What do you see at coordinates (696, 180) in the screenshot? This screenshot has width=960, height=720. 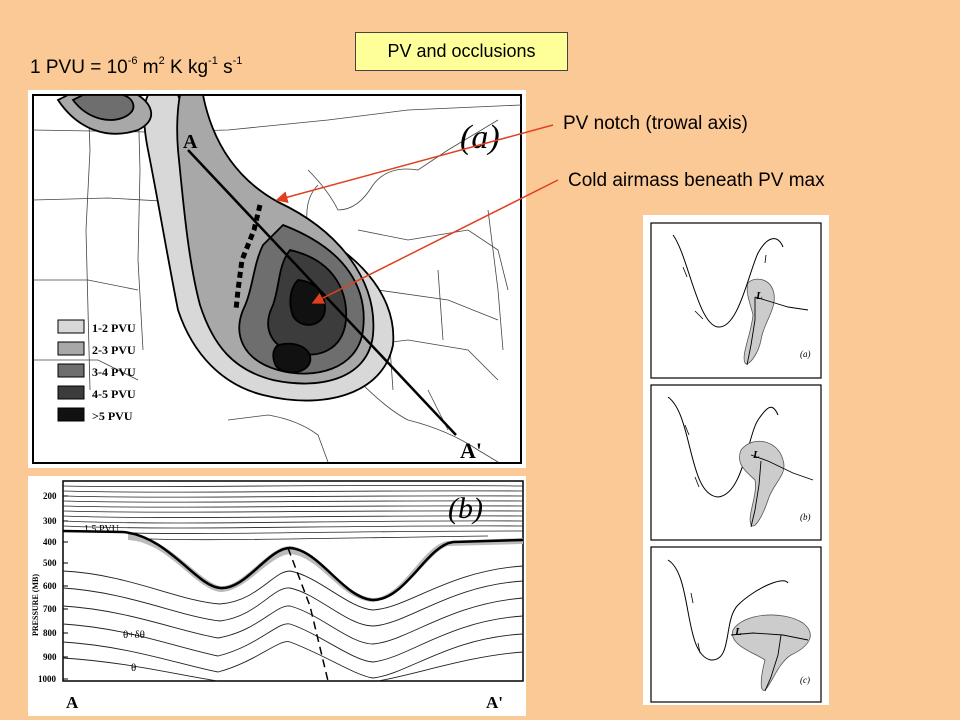 I see `callout-cold-airmass: Cold airmass beneath PV max` at bounding box center [696, 180].